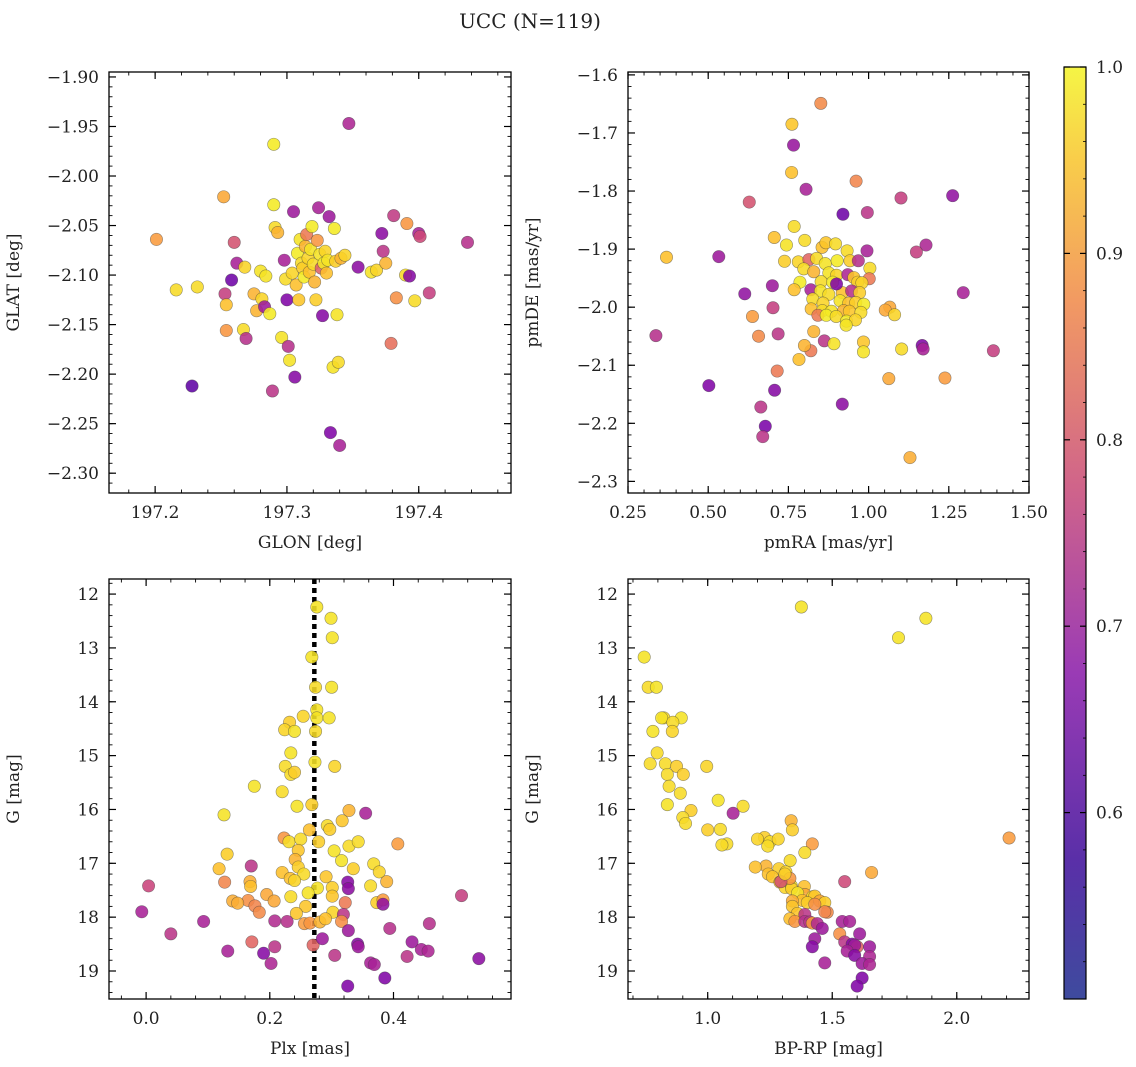  What do you see at coordinates (73, 78) in the screenshot?
I see `y-tick-label: −1.90` at bounding box center [73, 78].